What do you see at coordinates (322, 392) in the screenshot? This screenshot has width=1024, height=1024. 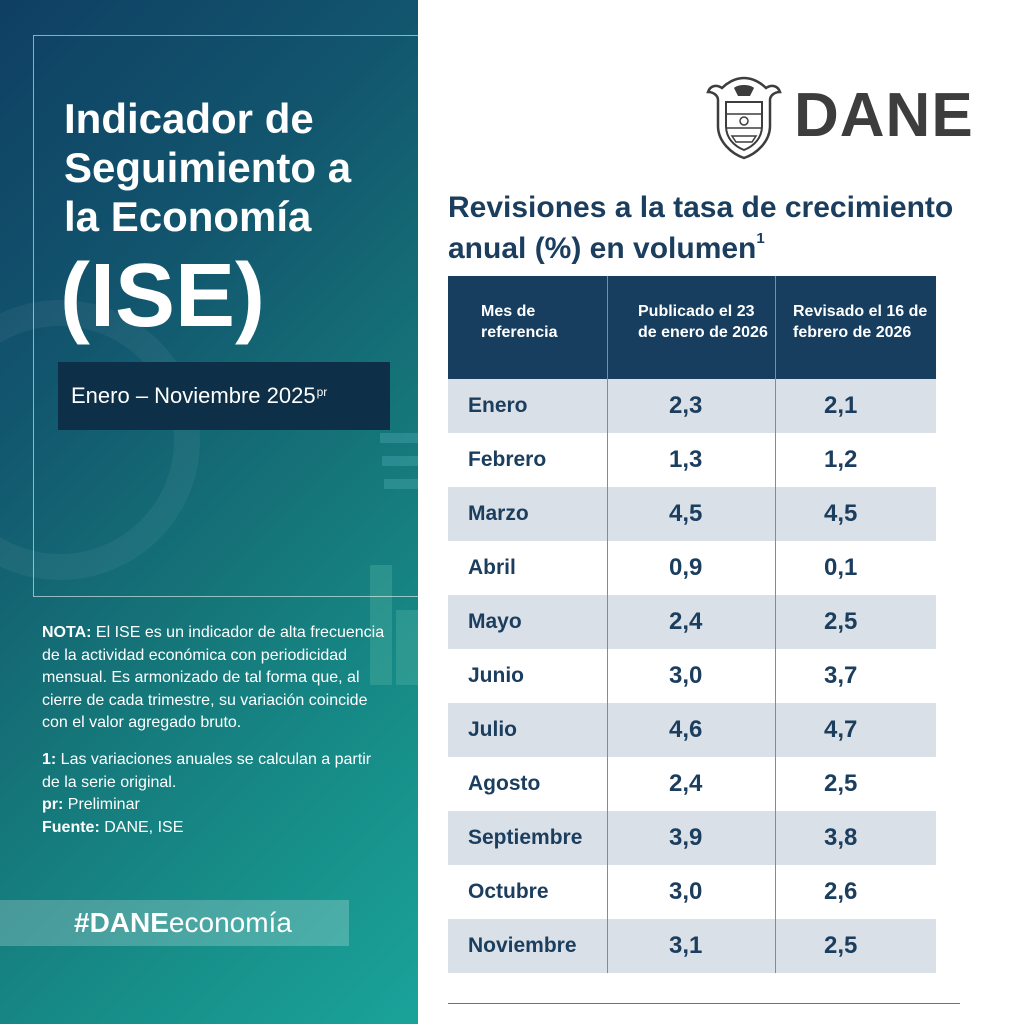 I see `period-superscript: pr` at bounding box center [322, 392].